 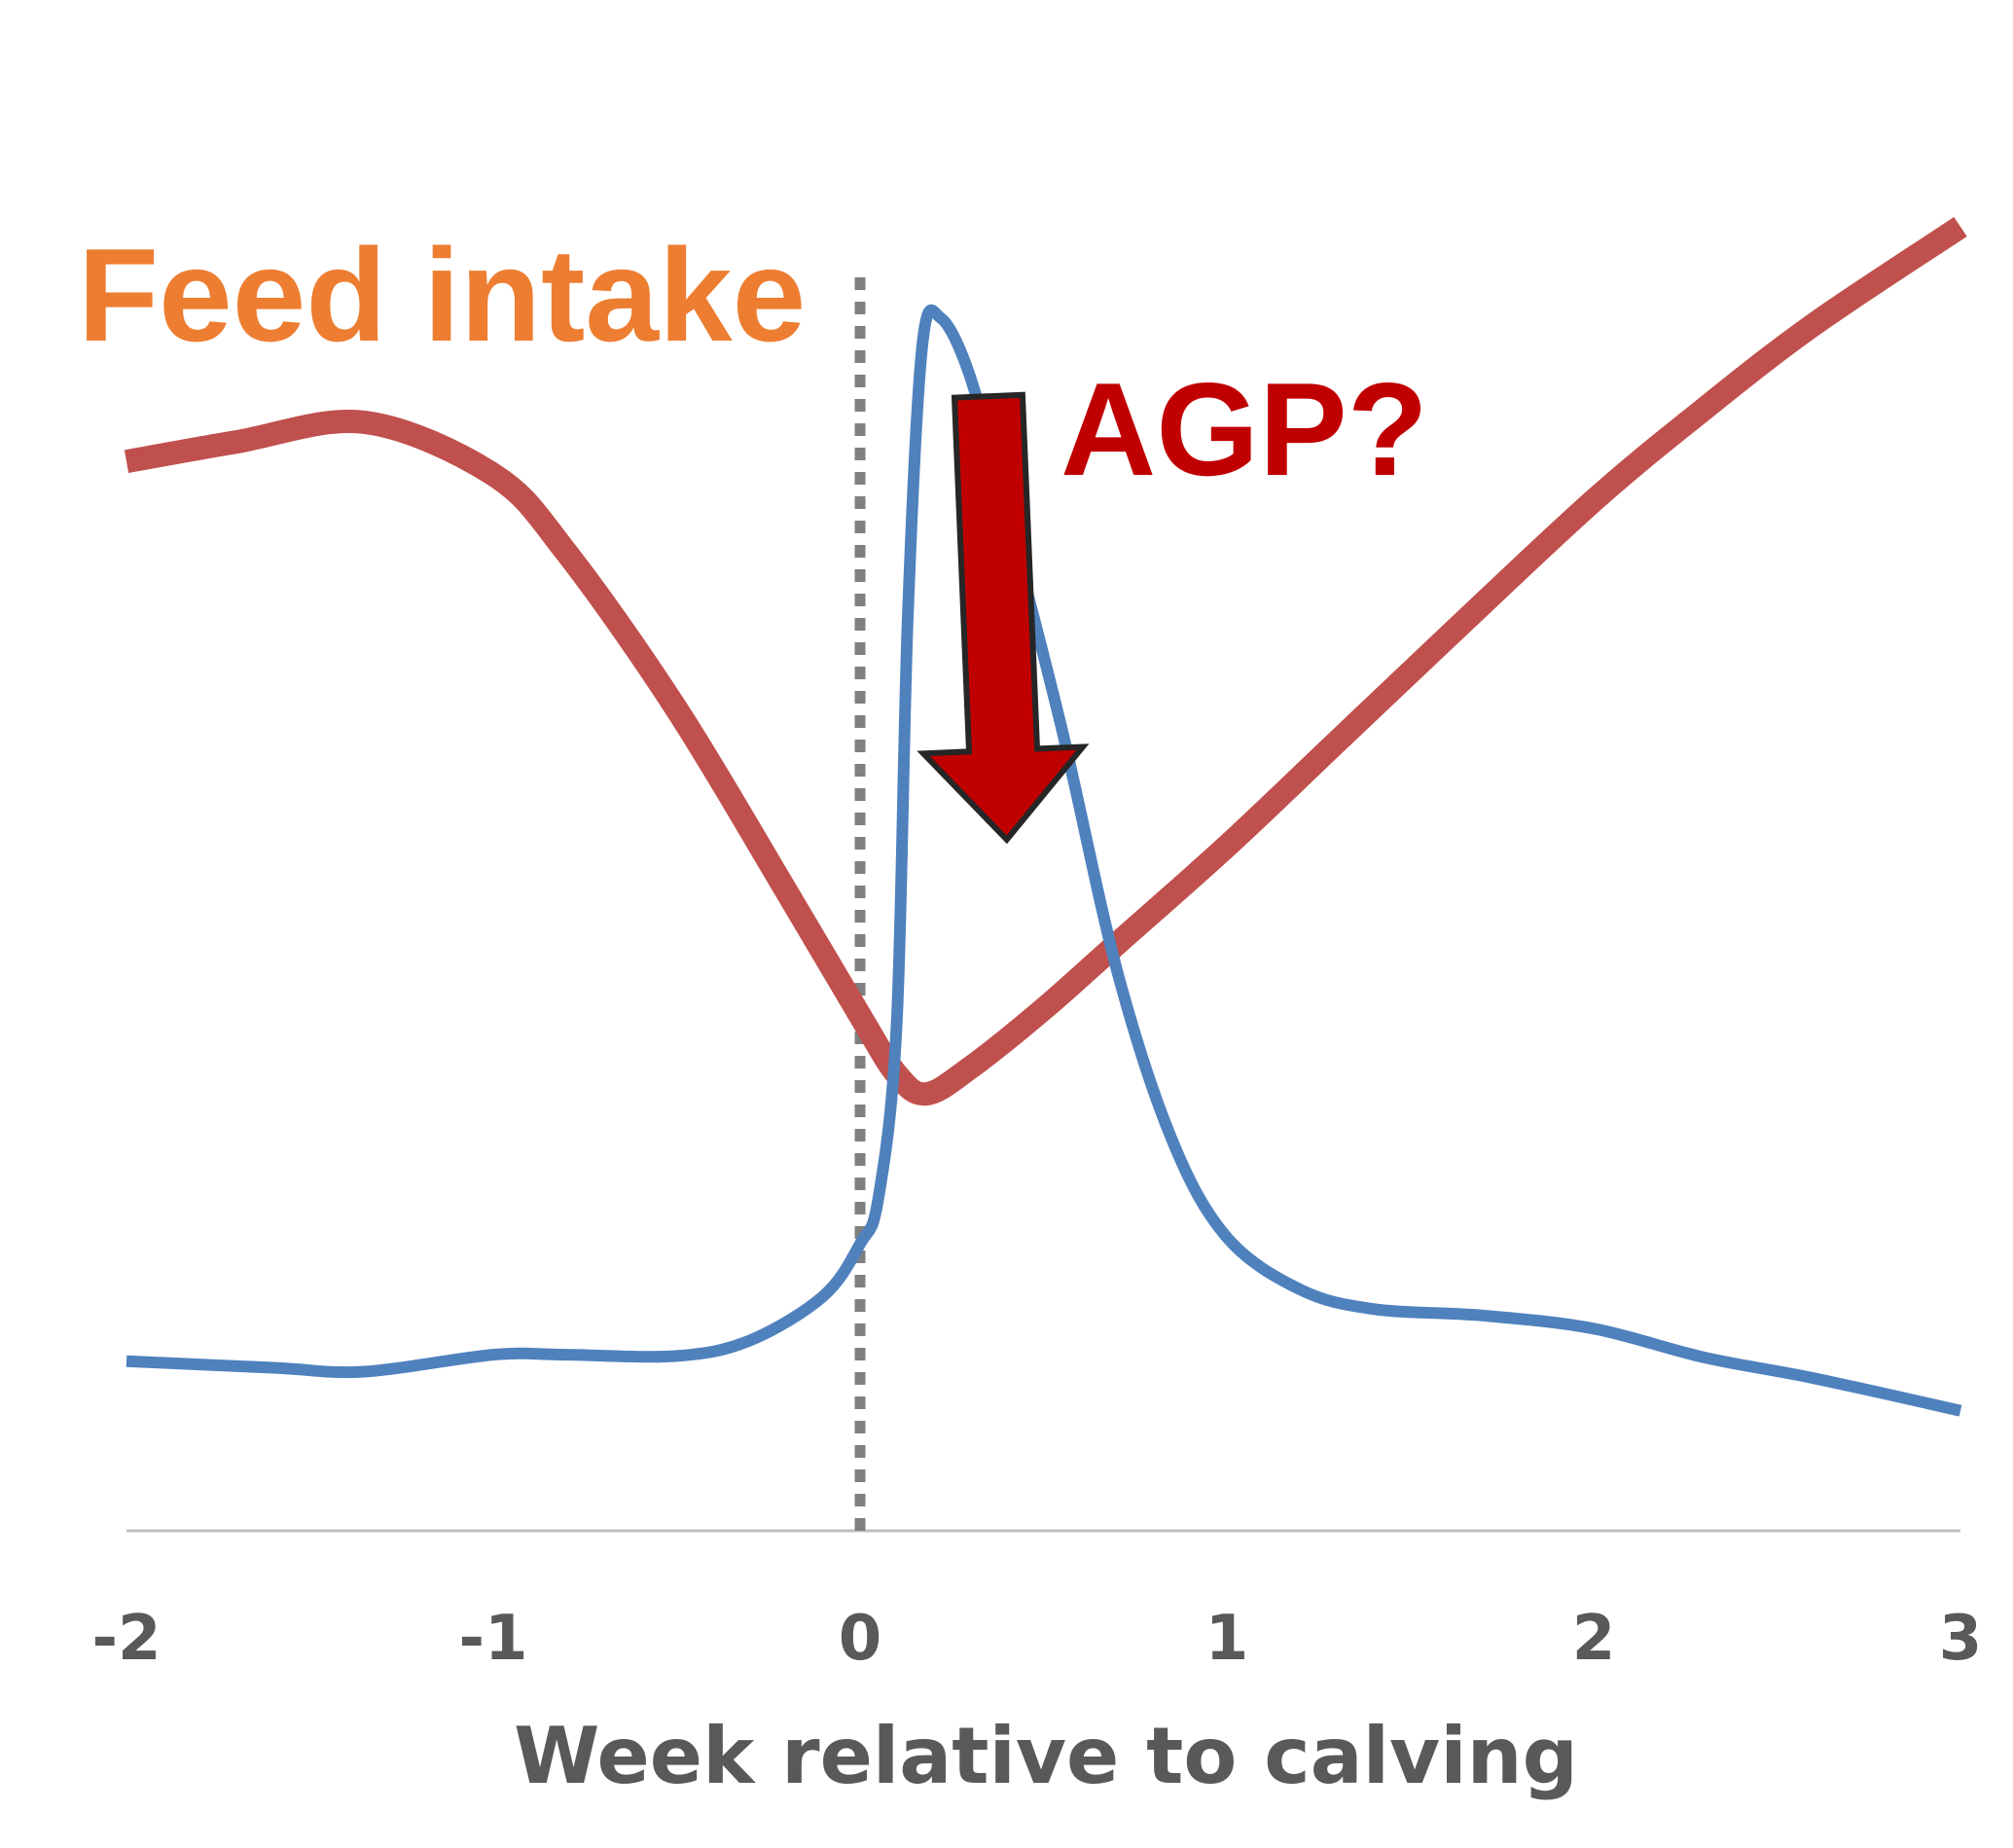 I want to click on down-arrow-icon, so click(x=1003, y=618).